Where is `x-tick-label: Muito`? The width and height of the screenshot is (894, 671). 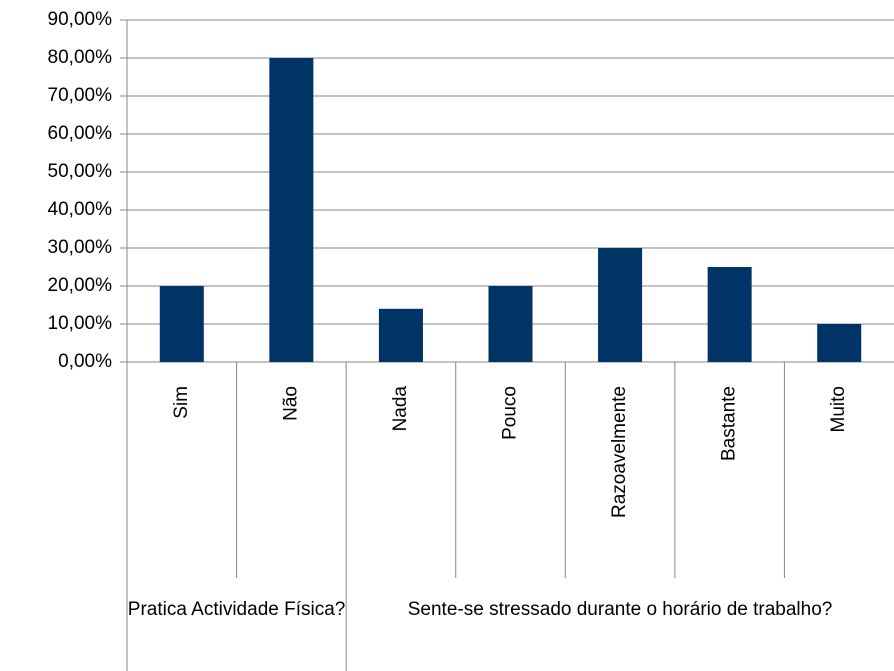
x-tick-label: Muito is located at coordinates (838, 409).